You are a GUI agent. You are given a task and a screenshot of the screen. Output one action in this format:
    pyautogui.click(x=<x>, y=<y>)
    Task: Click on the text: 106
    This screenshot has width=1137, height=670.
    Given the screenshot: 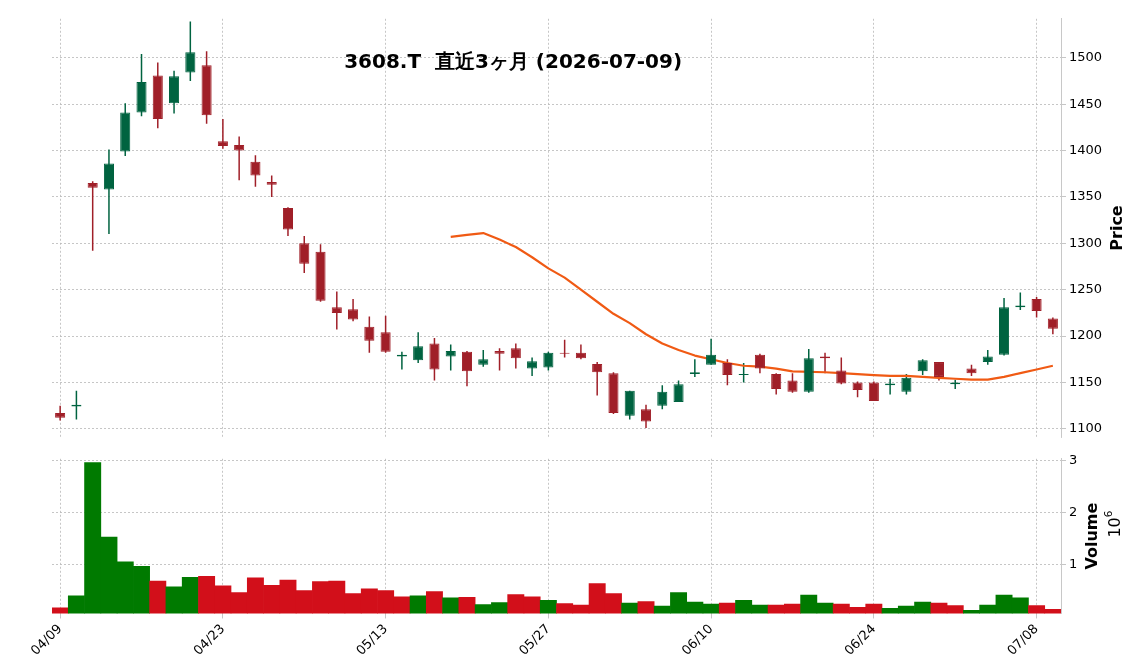 What is the action you would take?
    pyautogui.click(x=1113, y=524)
    